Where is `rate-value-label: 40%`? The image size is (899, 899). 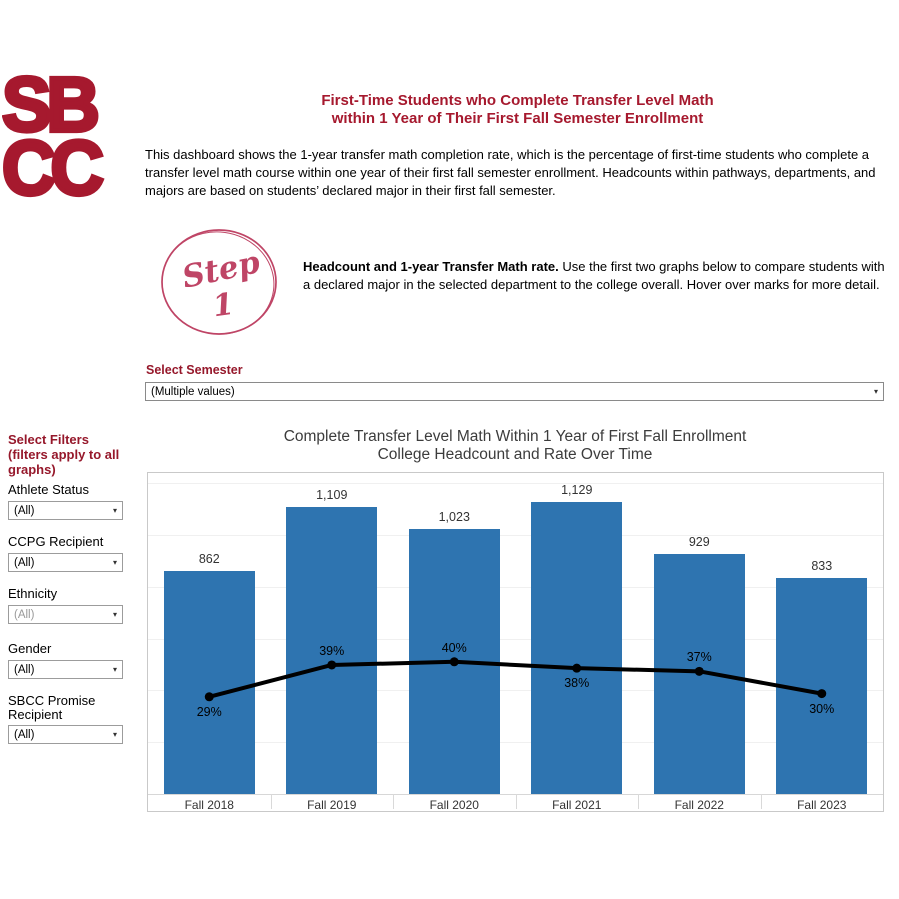 rate-value-label: 40% is located at coordinates (454, 647).